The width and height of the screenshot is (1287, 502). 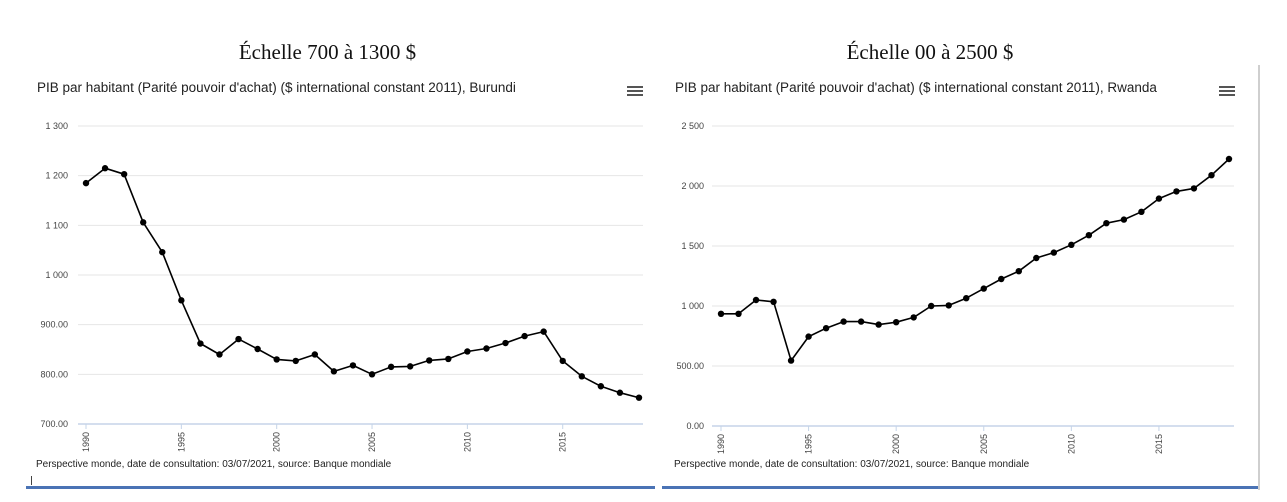 What do you see at coordinates (692, 126) in the screenshot?
I see `y-tick-label: 2 500` at bounding box center [692, 126].